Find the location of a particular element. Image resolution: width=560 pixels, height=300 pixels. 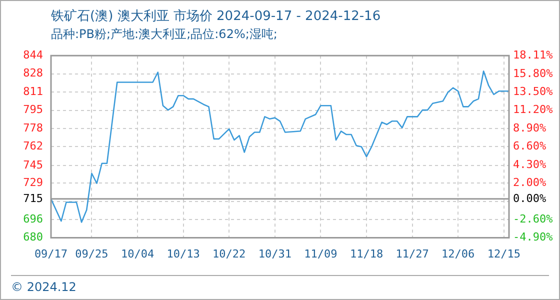

y-tick-label: 795 is located at coordinates (33, 109).